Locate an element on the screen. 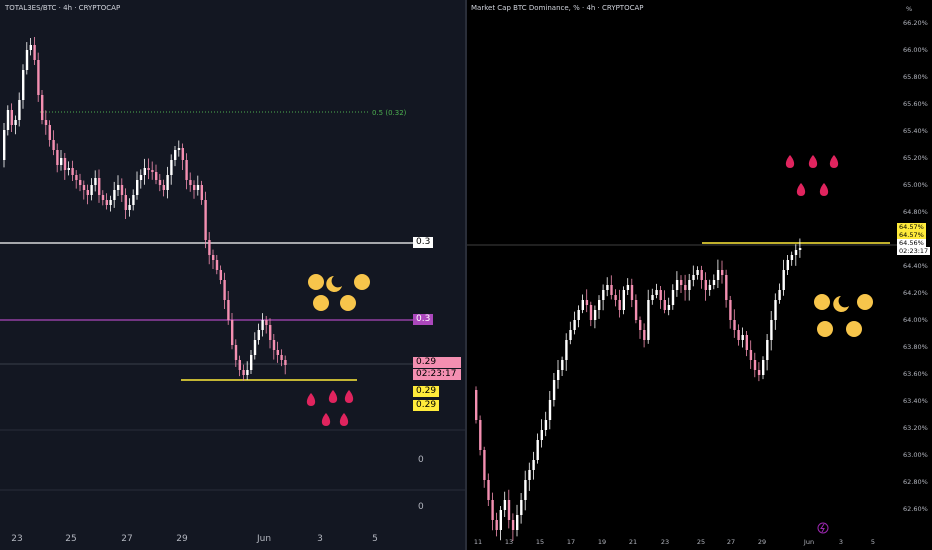  y-axis-tick-label: 65.80% is located at coordinates (915, 77).